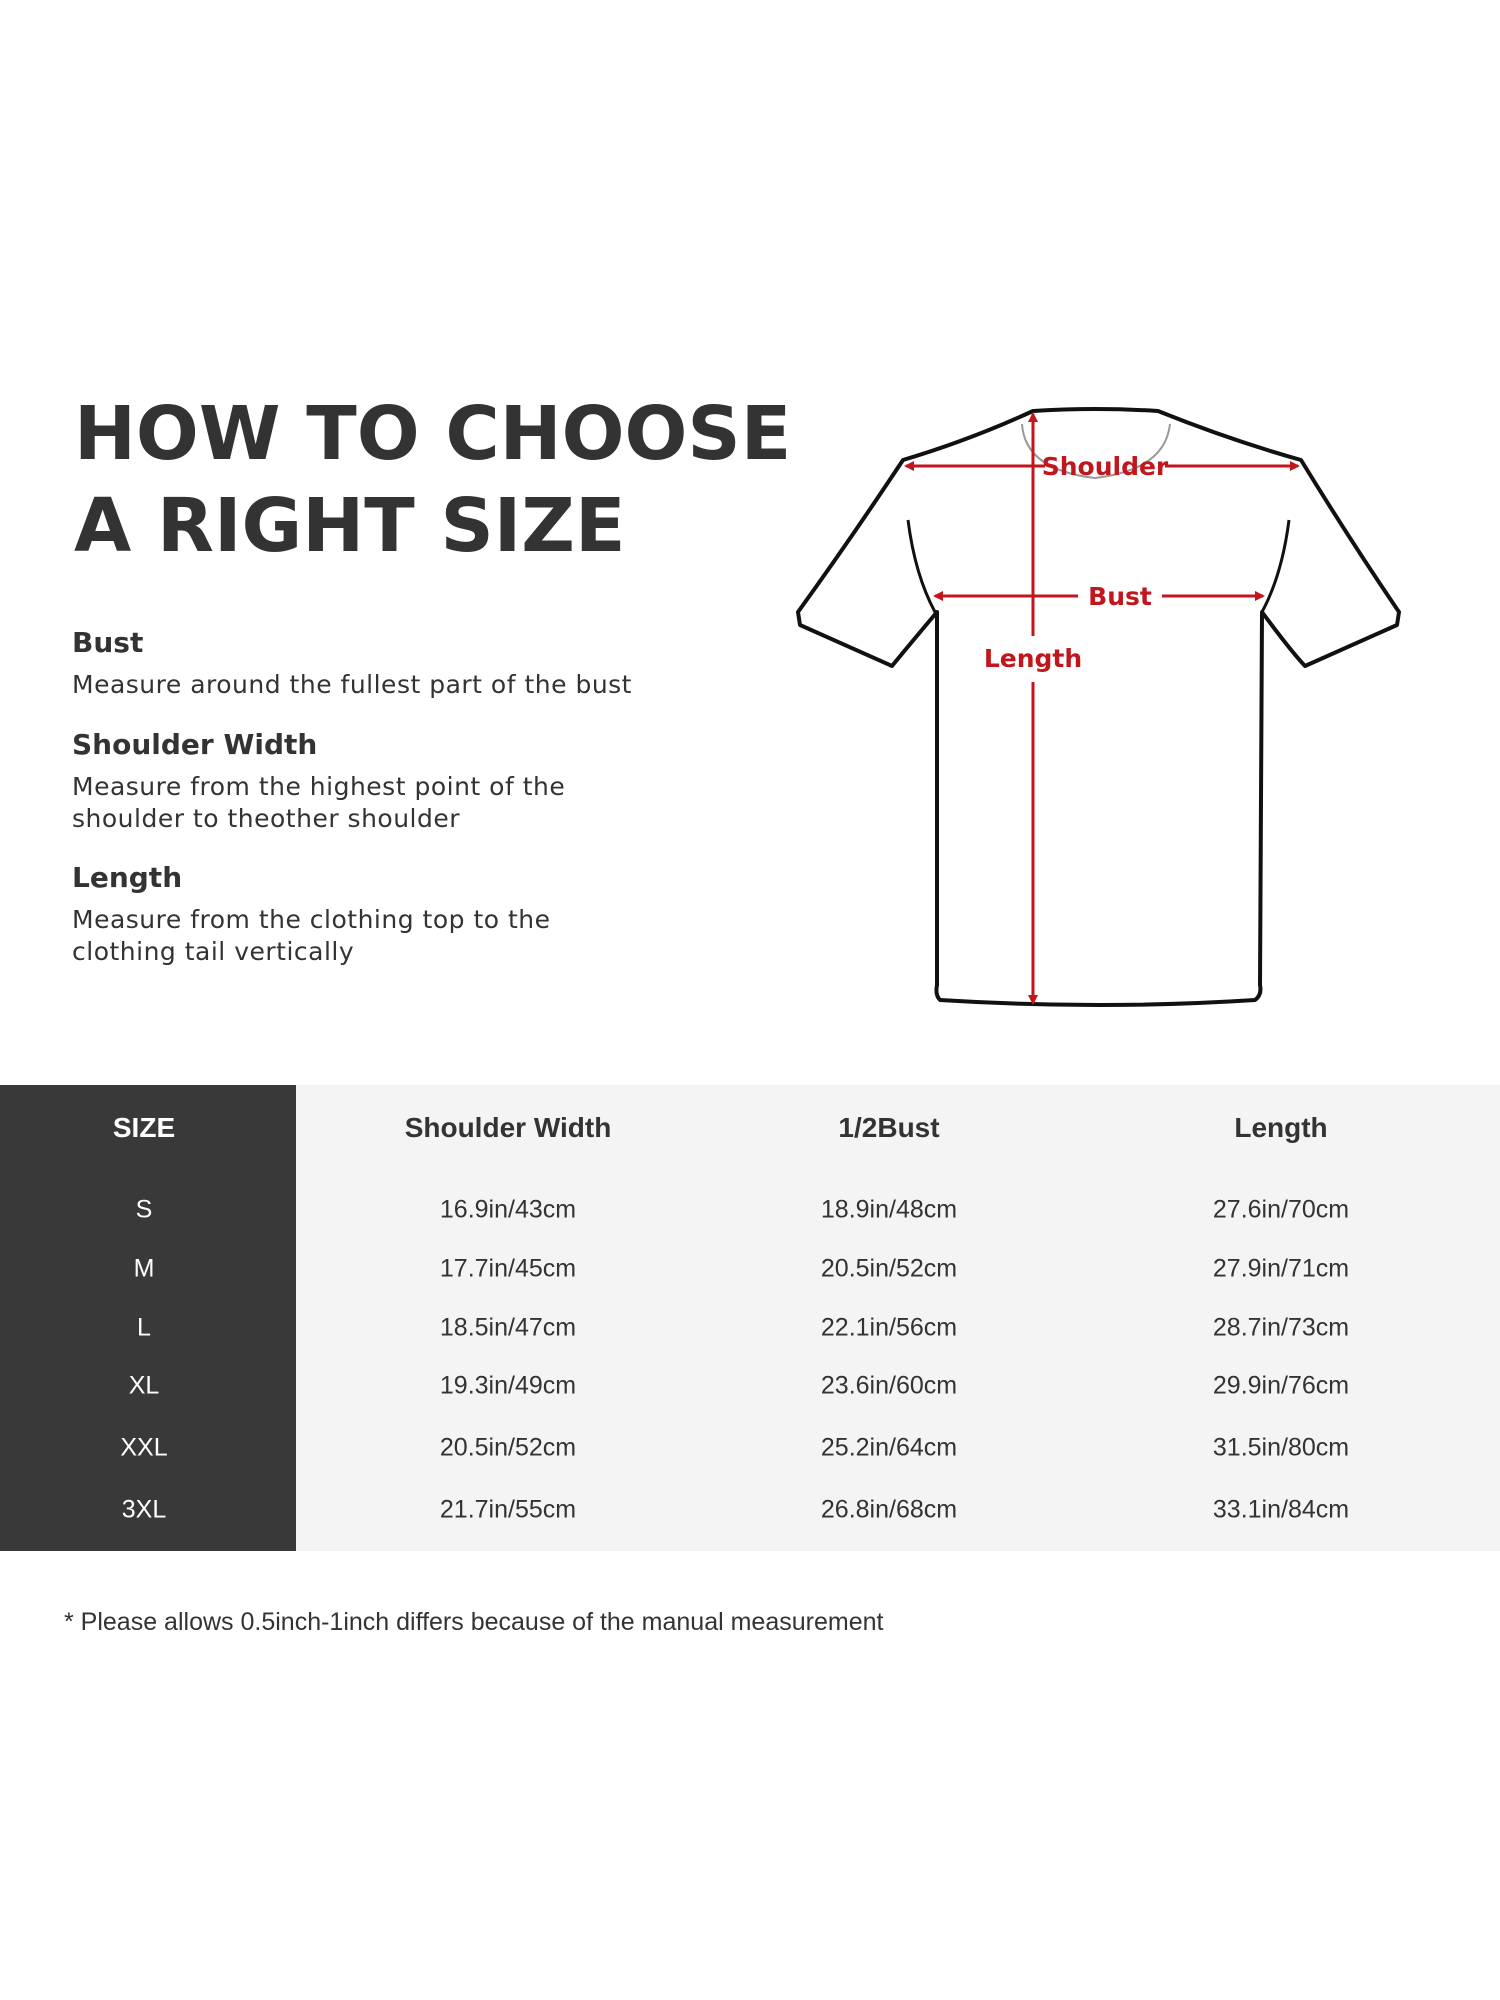 Image resolution: width=1500 pixels, height=2000 pixels. What do you see at coordinates (1105, 466) in the screenshot?
I see `shoulder-label: Shoulder` at bounding box center [1105, 466].